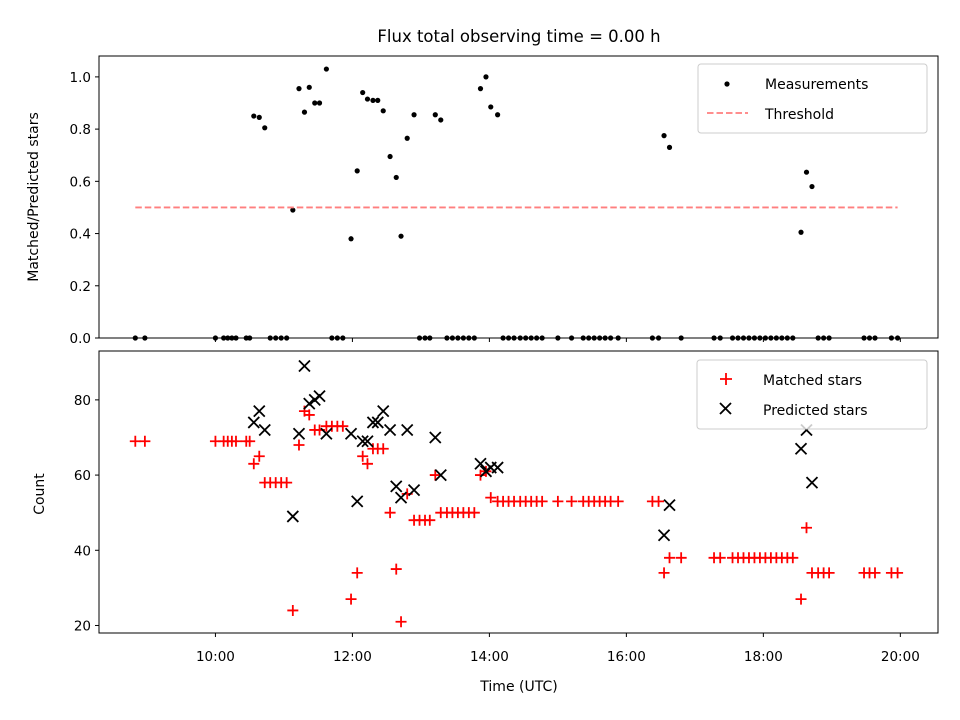 The width and height of the screenshot is (960, 720). I want to click on y-tick-label: 80, so click(82, 401).